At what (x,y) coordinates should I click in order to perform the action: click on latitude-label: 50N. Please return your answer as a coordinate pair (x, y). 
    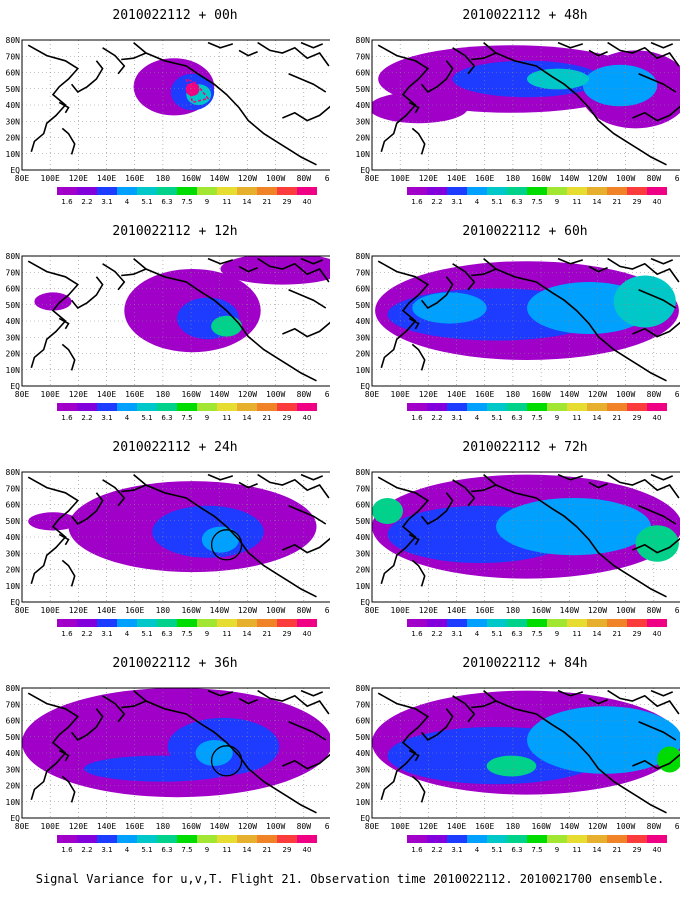
    Looking at the image, I should click on (363, 737).